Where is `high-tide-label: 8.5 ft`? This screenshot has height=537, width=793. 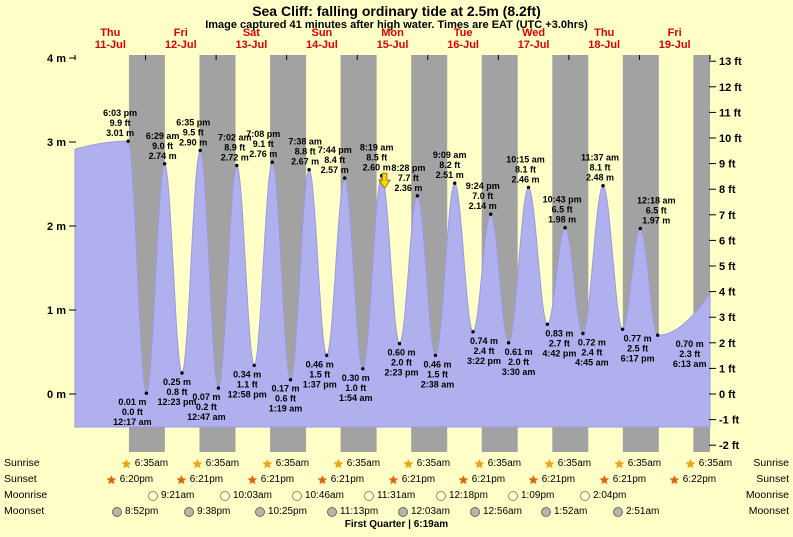 high-tide-label: 8.5 ft is located at coordinates (376, 158).